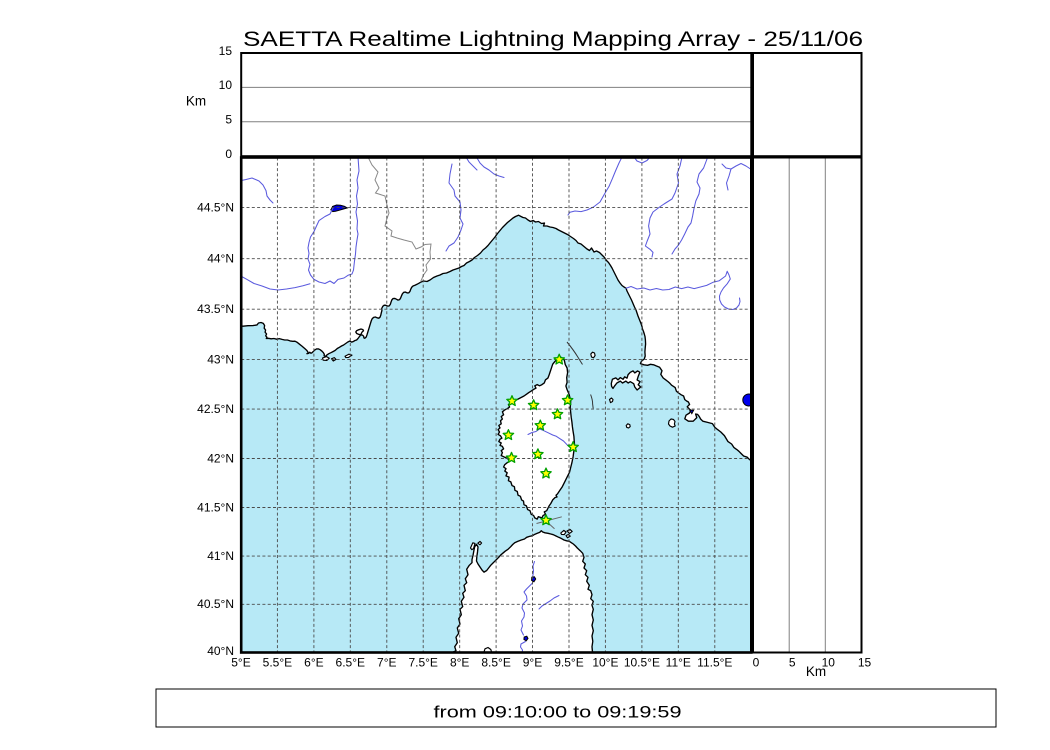 The image size is (1050, 750). What do you see at coordinates (215, 507) in the screenshot?
I see `svg-text: 41.5°N` at bounding box center [215, 507].